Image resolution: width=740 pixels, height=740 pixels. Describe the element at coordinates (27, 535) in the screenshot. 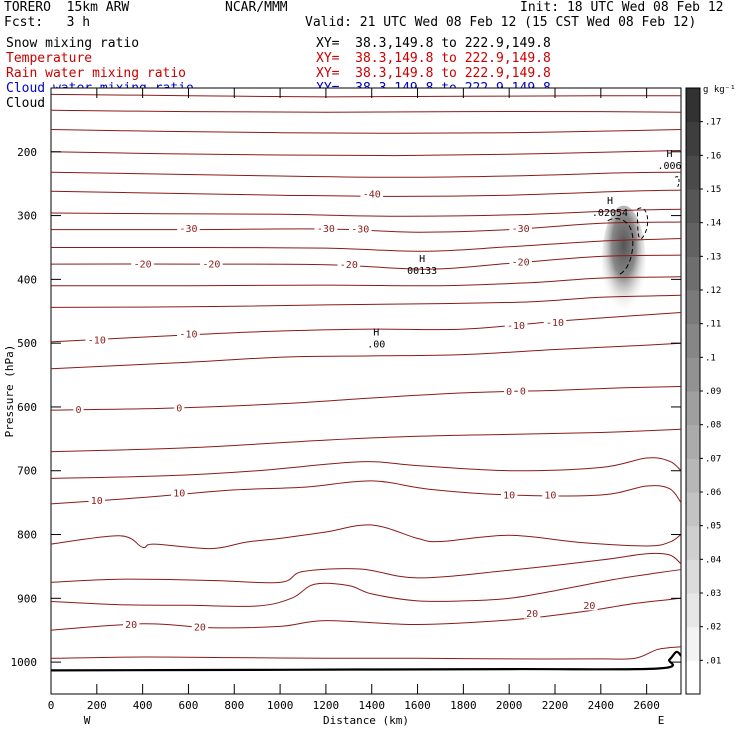

I see `y-tick-label: 800` at that location.